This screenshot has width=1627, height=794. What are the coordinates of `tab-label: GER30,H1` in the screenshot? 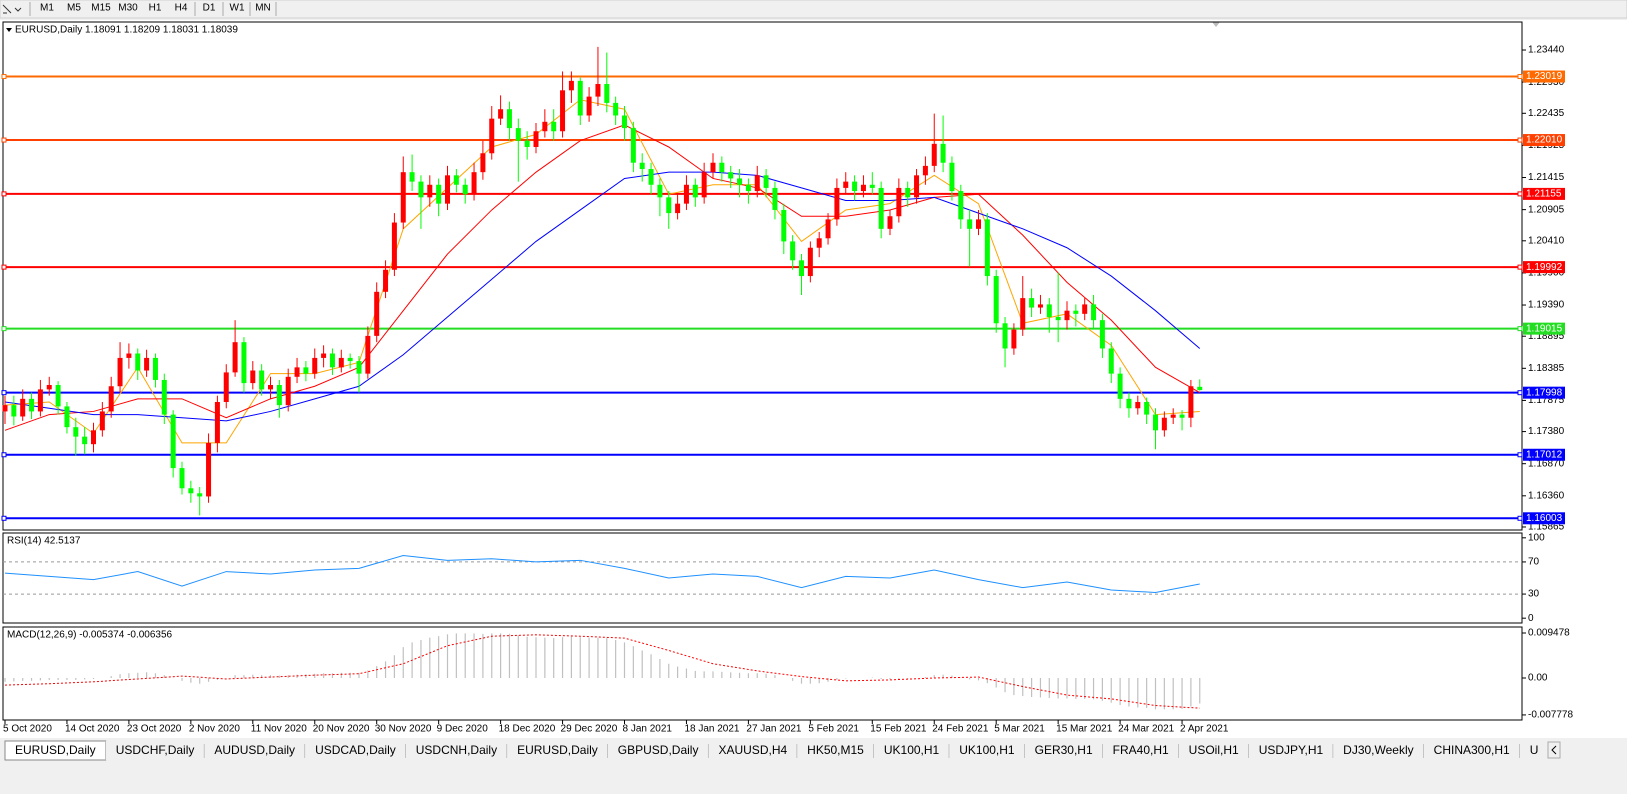 It's located at (1064, 750).